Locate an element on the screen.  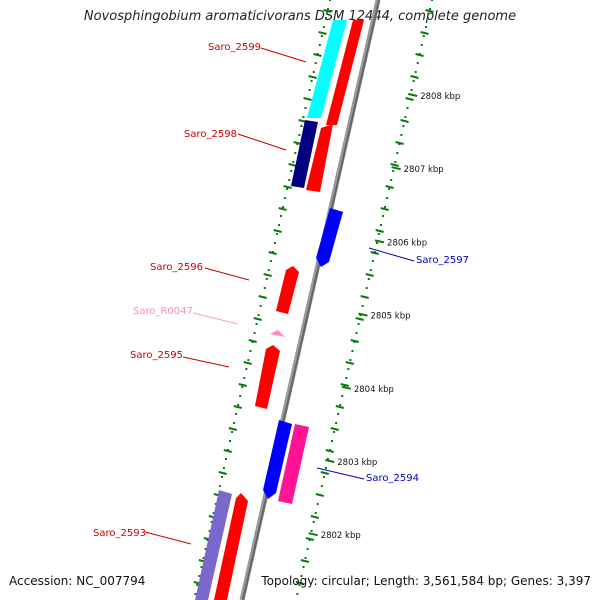
scale-tick-label: 2806 kbp is located at coordinates (407, 243).